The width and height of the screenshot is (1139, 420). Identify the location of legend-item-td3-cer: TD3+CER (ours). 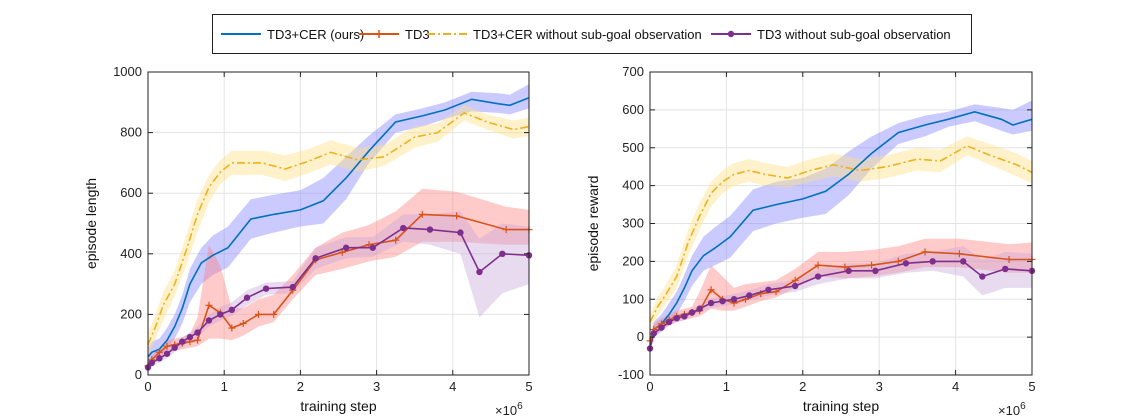
(291, 34).